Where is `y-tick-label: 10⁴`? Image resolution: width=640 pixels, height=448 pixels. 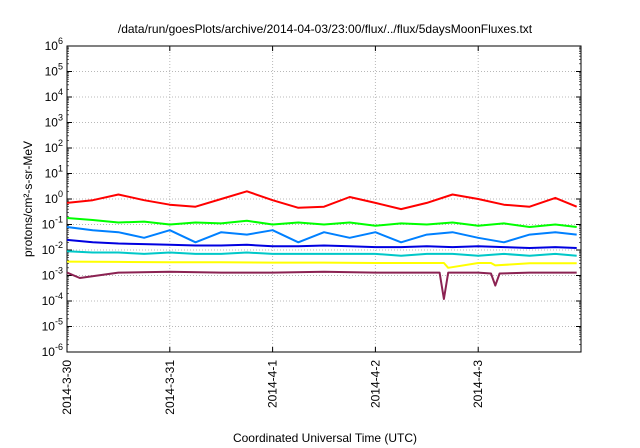
y-tick-label: 10⁴ is located at coordinates (54, 95).